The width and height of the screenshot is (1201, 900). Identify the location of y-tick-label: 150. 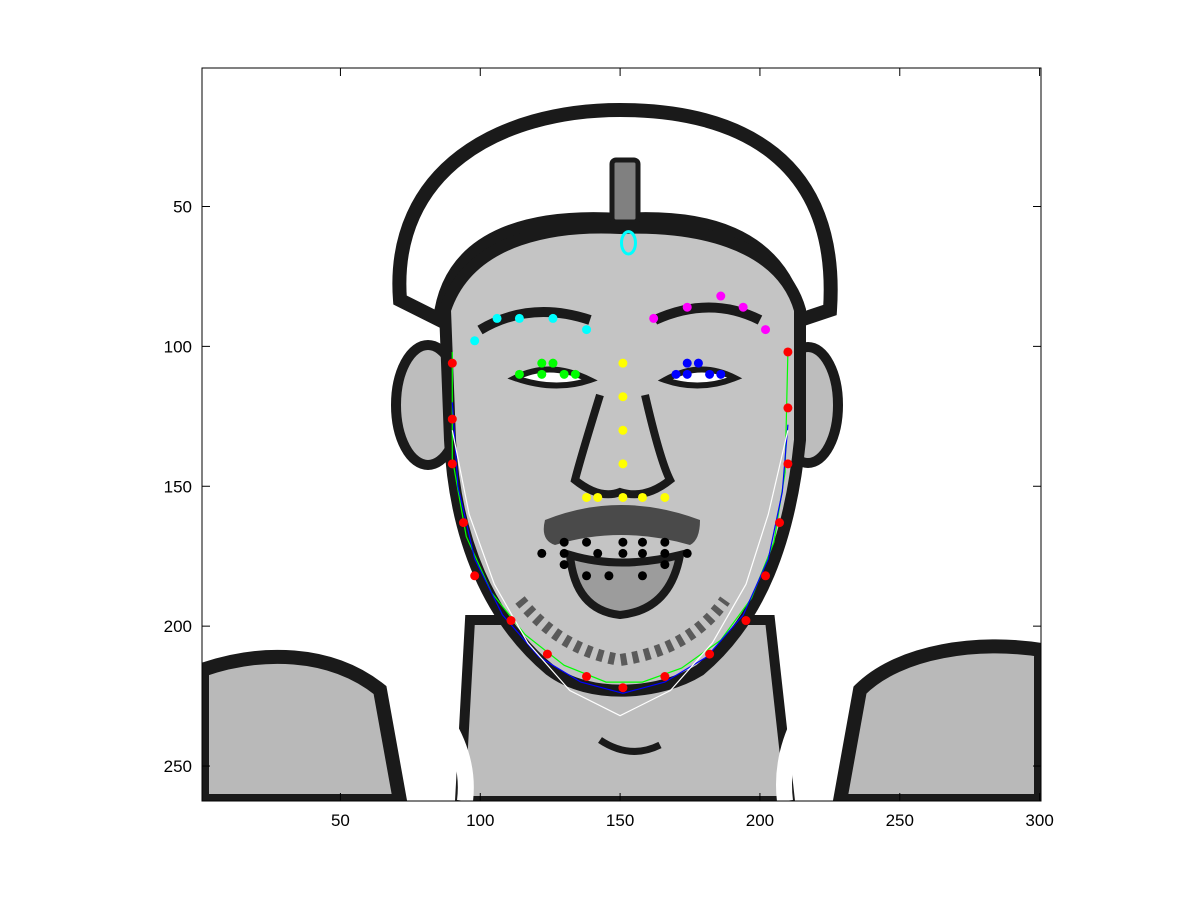
(178, 486).